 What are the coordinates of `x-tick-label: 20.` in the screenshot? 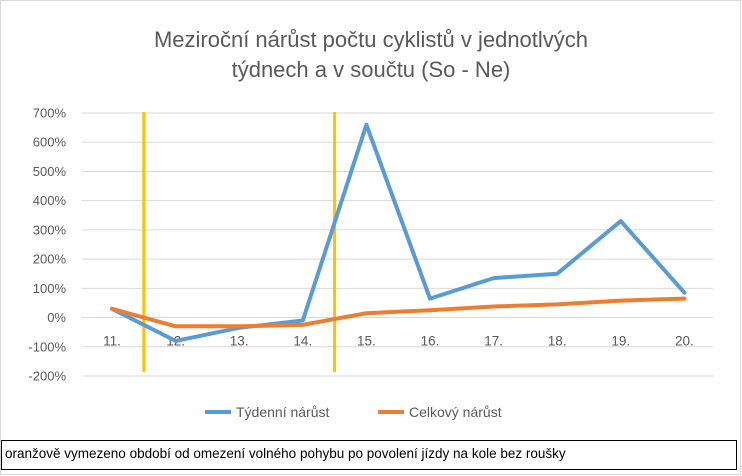 It's located at (684, 341).